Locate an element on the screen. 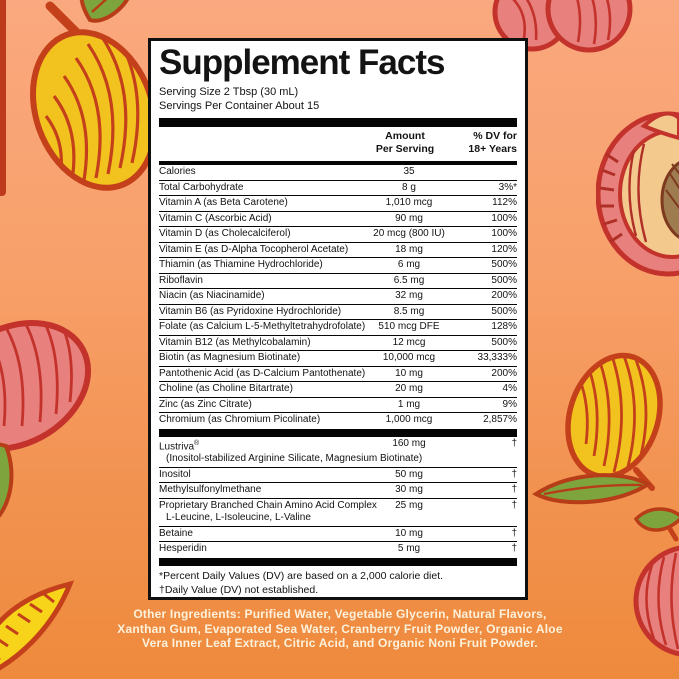  amount-column-header: Amount Per Serving is located at coordinates (405, 142).